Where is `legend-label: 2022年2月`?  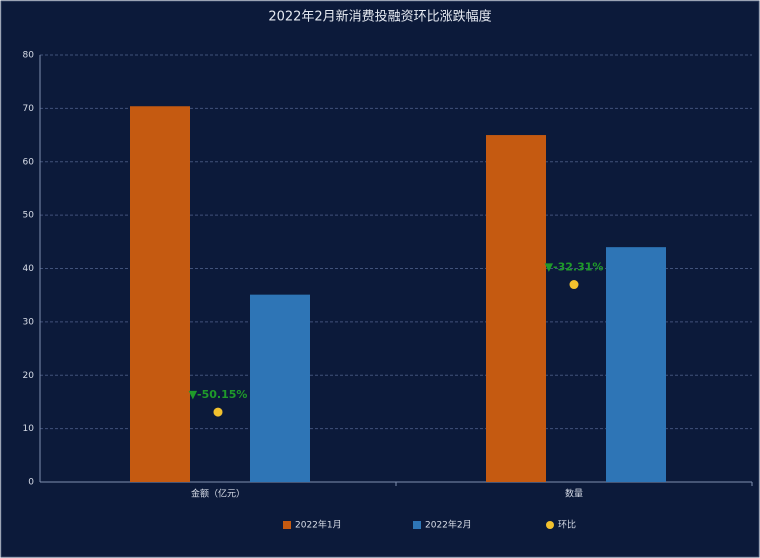
legend-label: 2022年2月 is located at coordinates (448, 525).